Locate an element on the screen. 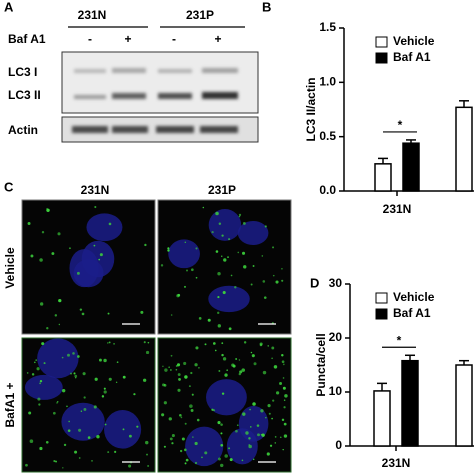 The width and height of the screenshot is (474, 474). legend-label: Vehicle is located at coordinates (414, 41).